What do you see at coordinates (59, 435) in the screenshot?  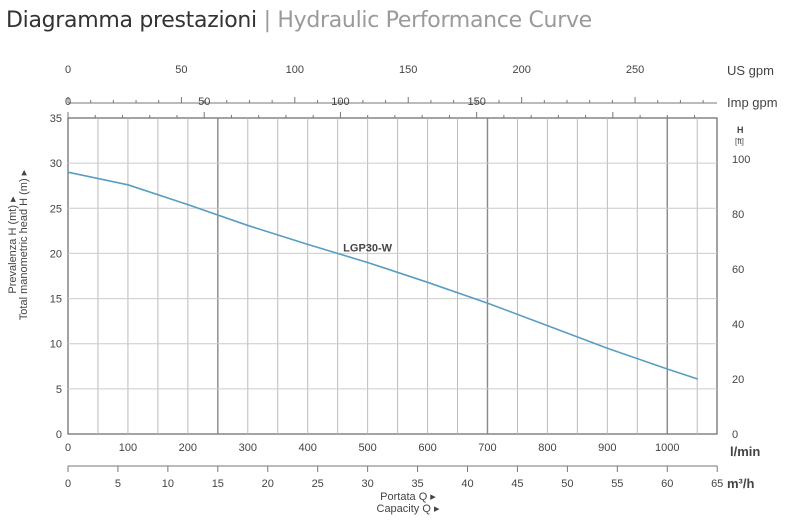 I see `y-tick-label: 0` at bounding box center [59, 435].